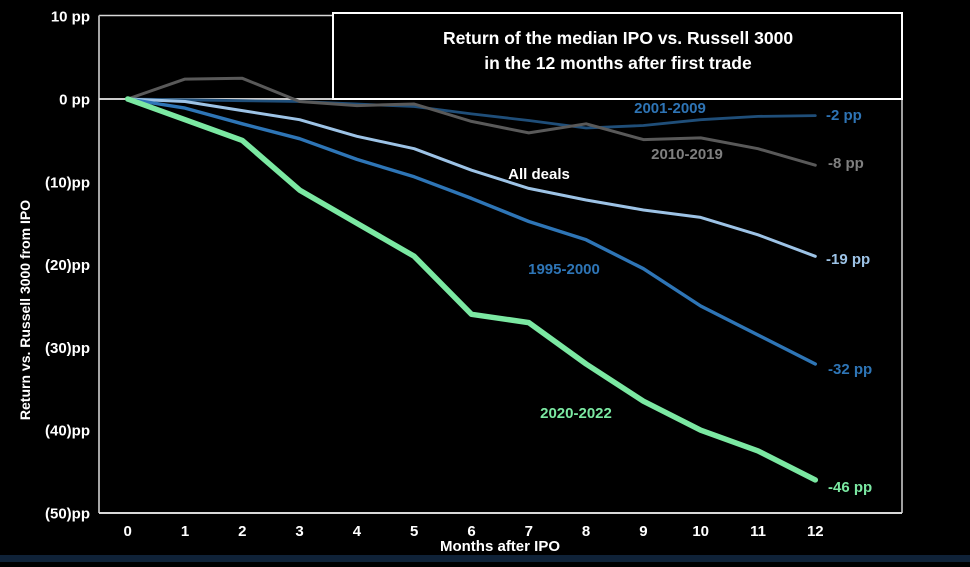 This screenshot has height=567, width=970. What do you see at coordinates (670, 108) in the screenshot?
I see `series-label-2001-2009: 2001-2009` at bounding box center [670, 108].